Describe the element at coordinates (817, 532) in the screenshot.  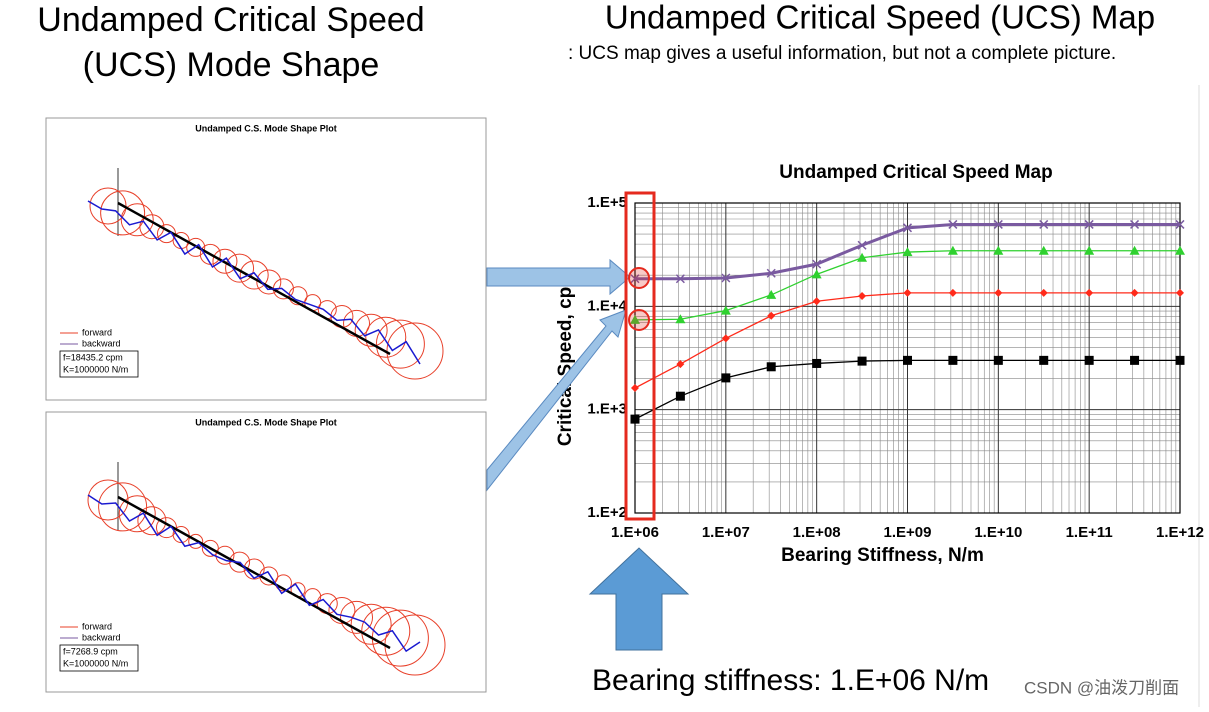
I see `x-tick-label: 1.E+08` at that location.